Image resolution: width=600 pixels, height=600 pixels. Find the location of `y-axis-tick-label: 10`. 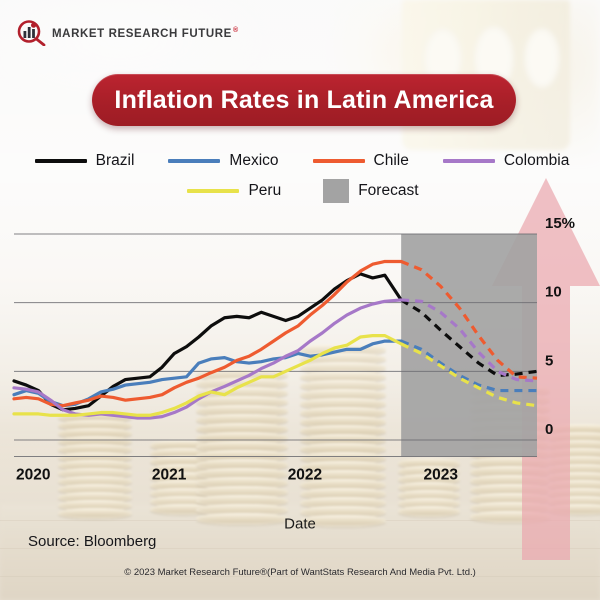

y-axis-tick-label: 10 is located at coordinates (553, 292).